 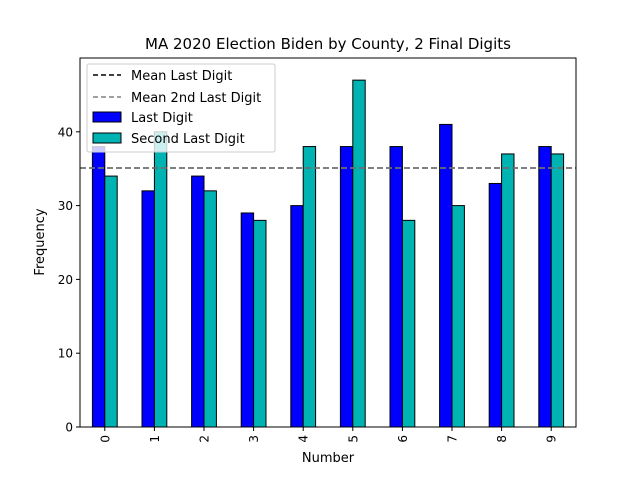 What do you see at coordinates (155, 439) in the screenshot?
I see `x-tick-label: 1` at bounding box center [155, 439].